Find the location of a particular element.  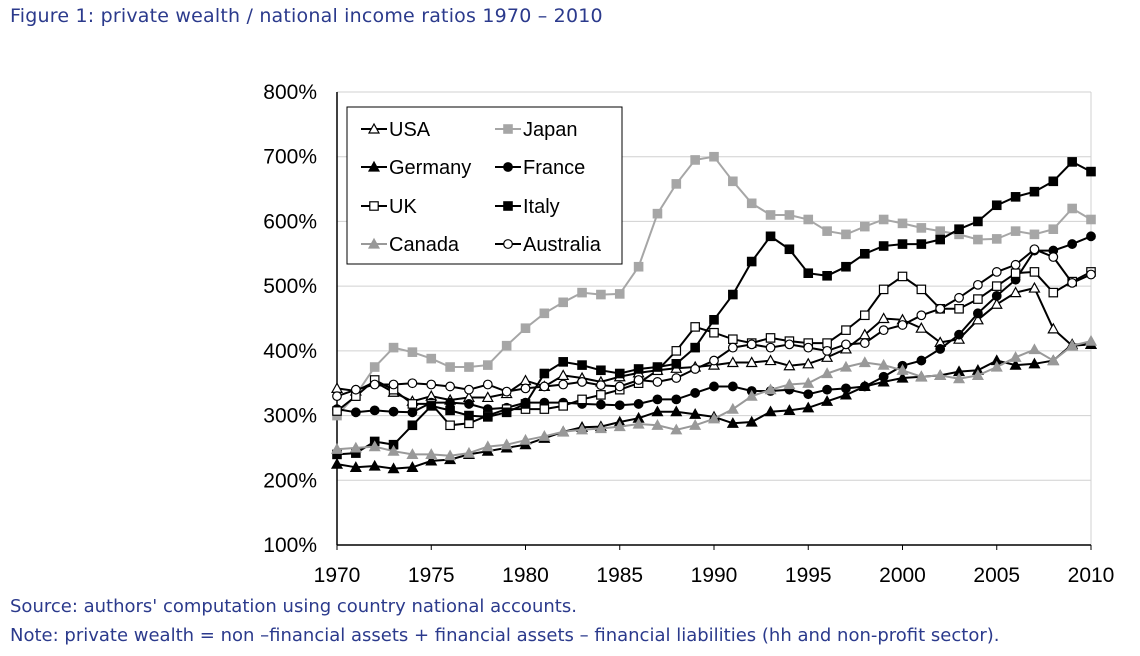

legend-label-uk: UK is located at coordinates (403, 207).